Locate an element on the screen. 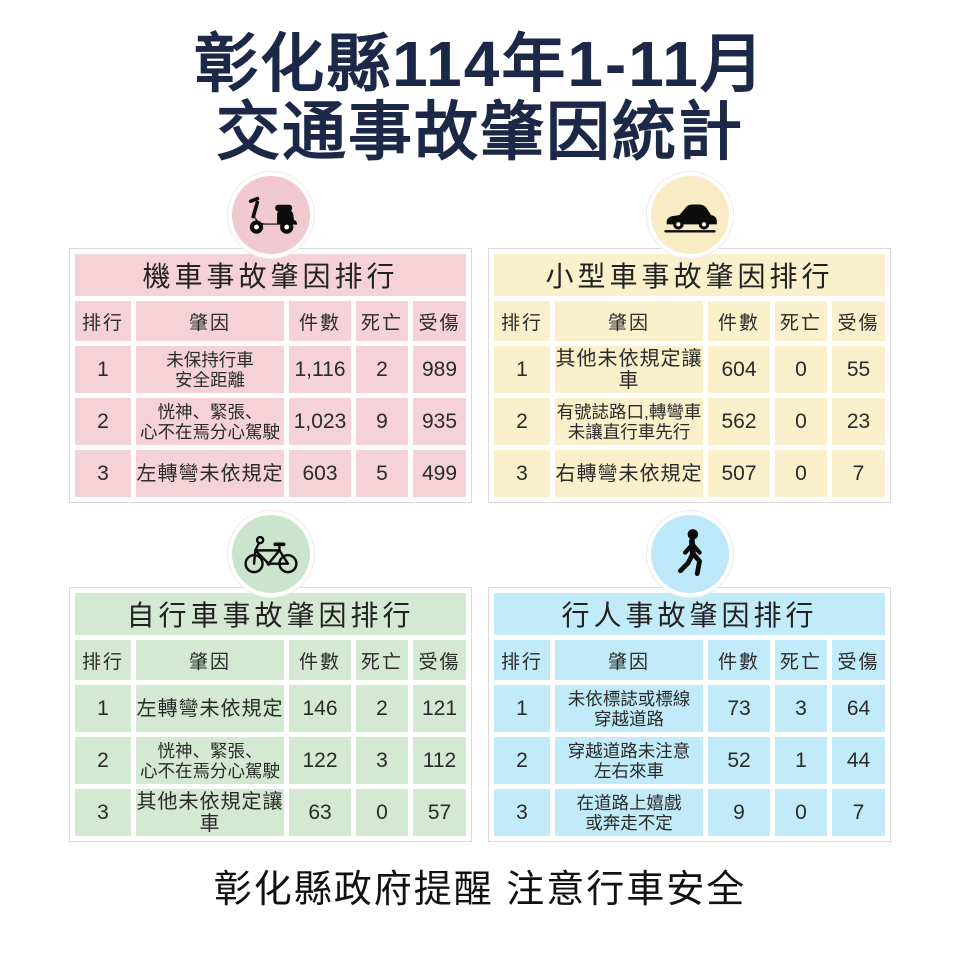 The image size is (960, 960). cause-line: 有號誌路口,轉彎車 is located at coordinates (629, 411).